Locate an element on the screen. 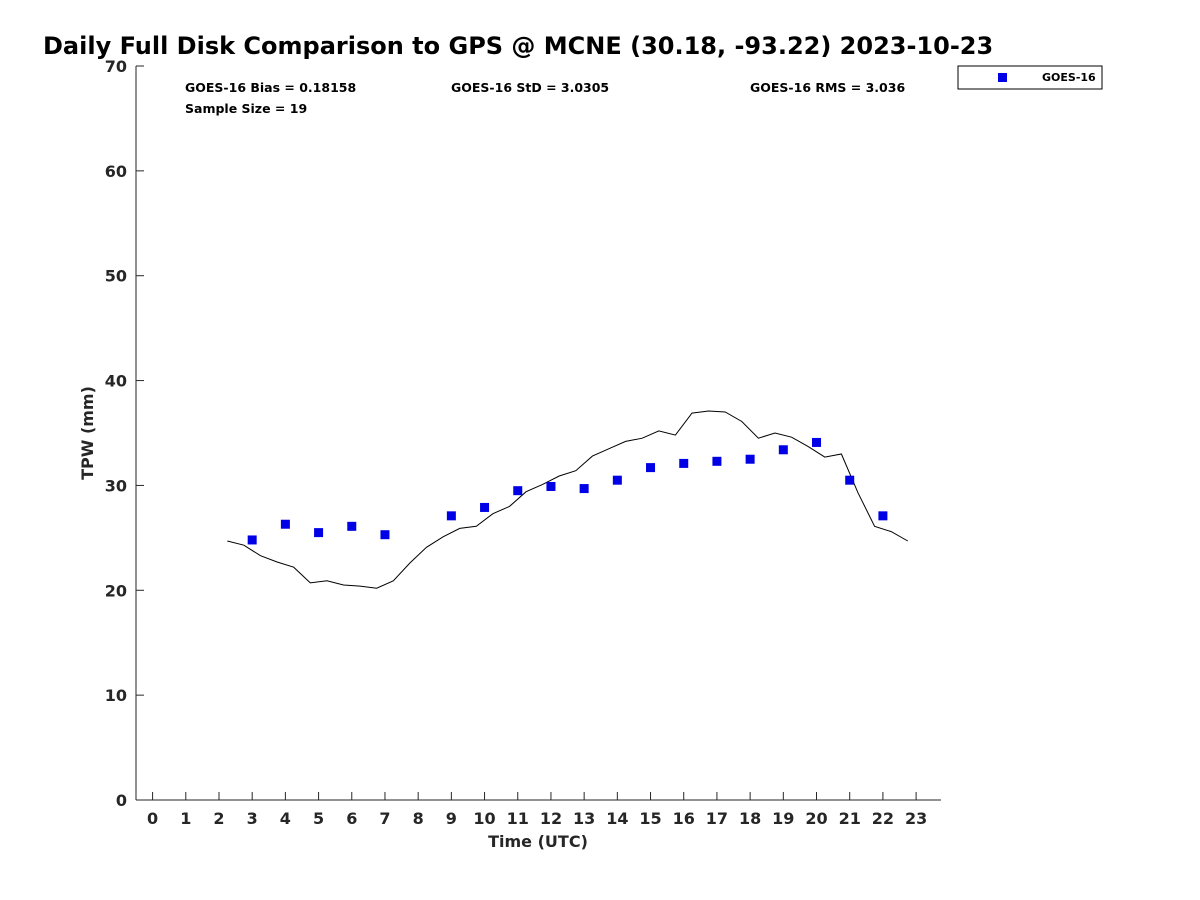 Image resolution: width=1200 pixels, height=900 pixels. y-tick-label: 70 is located at coordinates (116, 66).